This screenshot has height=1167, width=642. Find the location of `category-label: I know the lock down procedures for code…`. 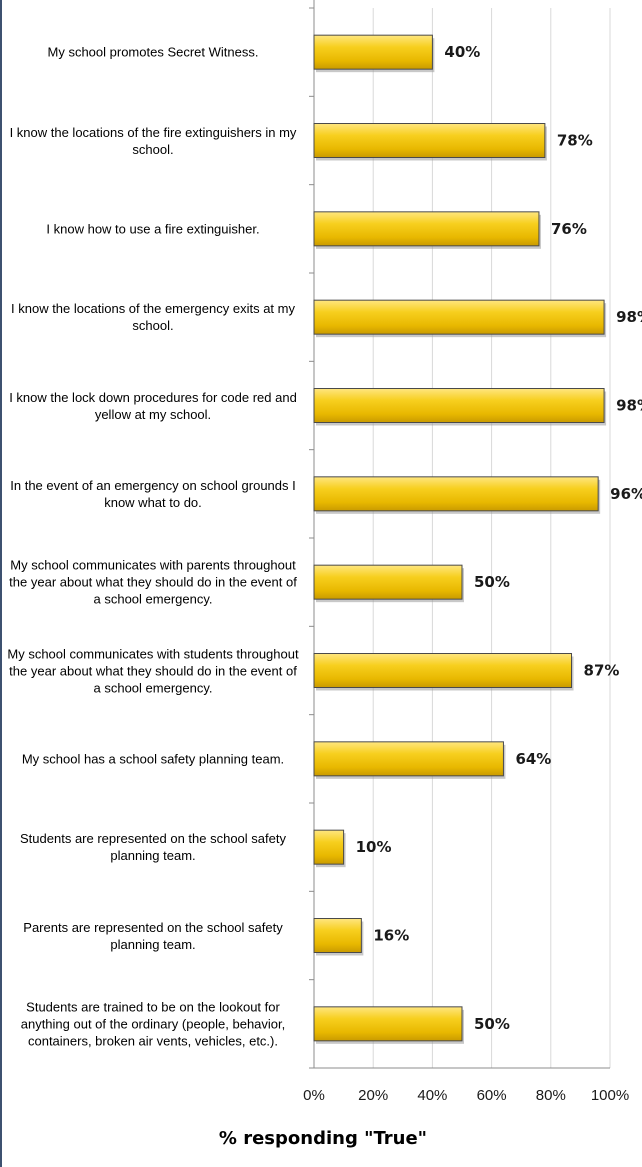

category-label: I know the lock down procedures for code… is located at coordinates (153, 405).